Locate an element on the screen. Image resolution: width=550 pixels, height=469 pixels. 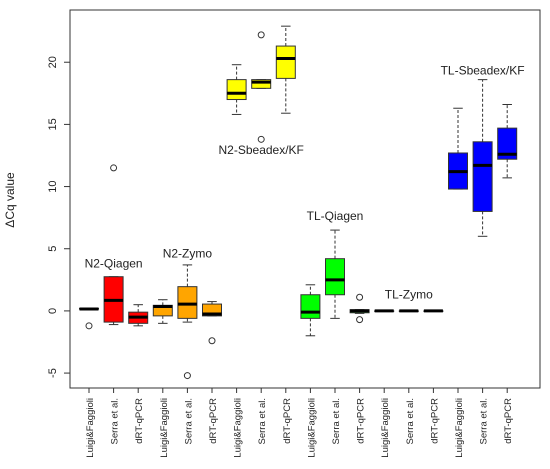
y-tick-label: 0 is located at coordinates (53, 311).